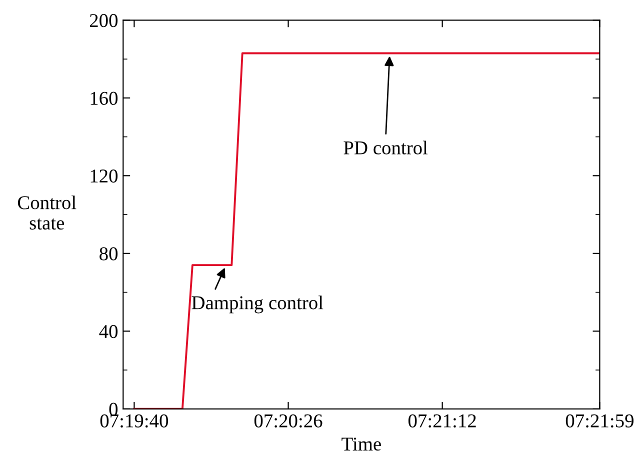 The width and height of the screenshot is (638, 470). Describe the element at coordinates (104, 176) in the screenshot. I see `y-tick-label: 120` at that location.